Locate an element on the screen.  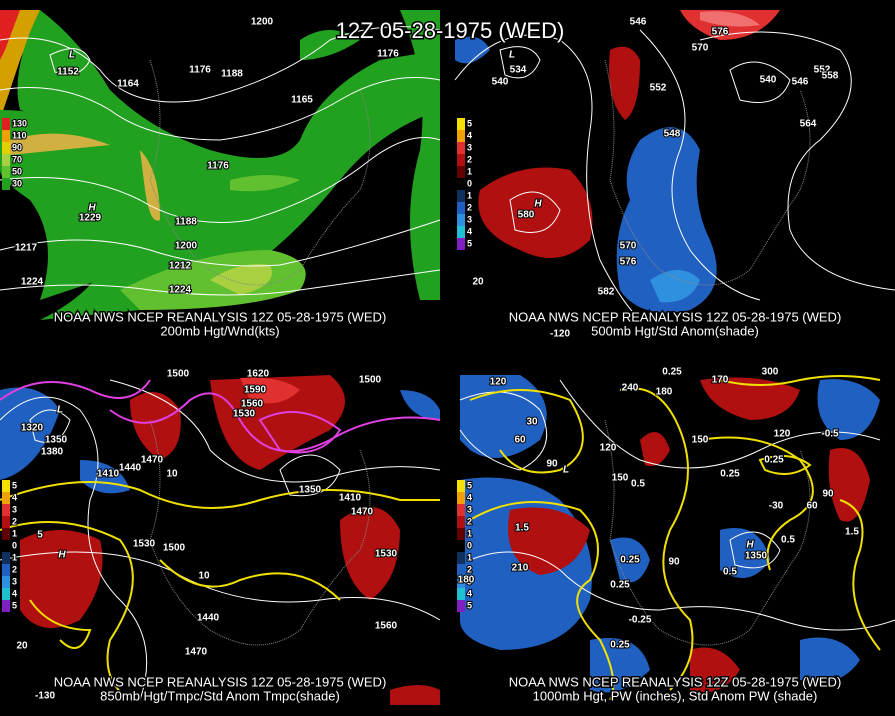
contour-label: -120 is located at coordinates (560, 334).